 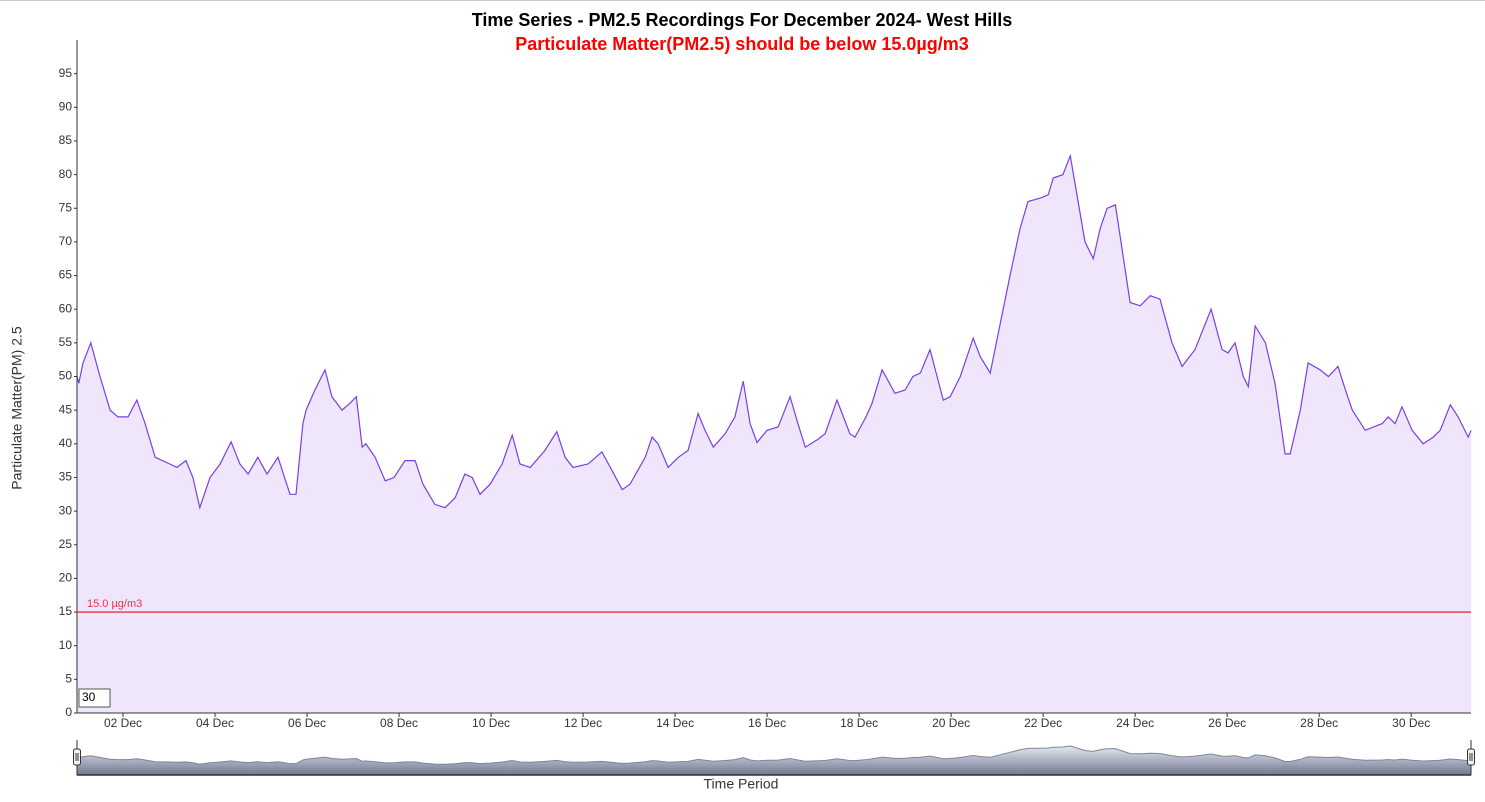 I want to click on x-tick-label: 26 Dec, so click(x=1227, y=723).